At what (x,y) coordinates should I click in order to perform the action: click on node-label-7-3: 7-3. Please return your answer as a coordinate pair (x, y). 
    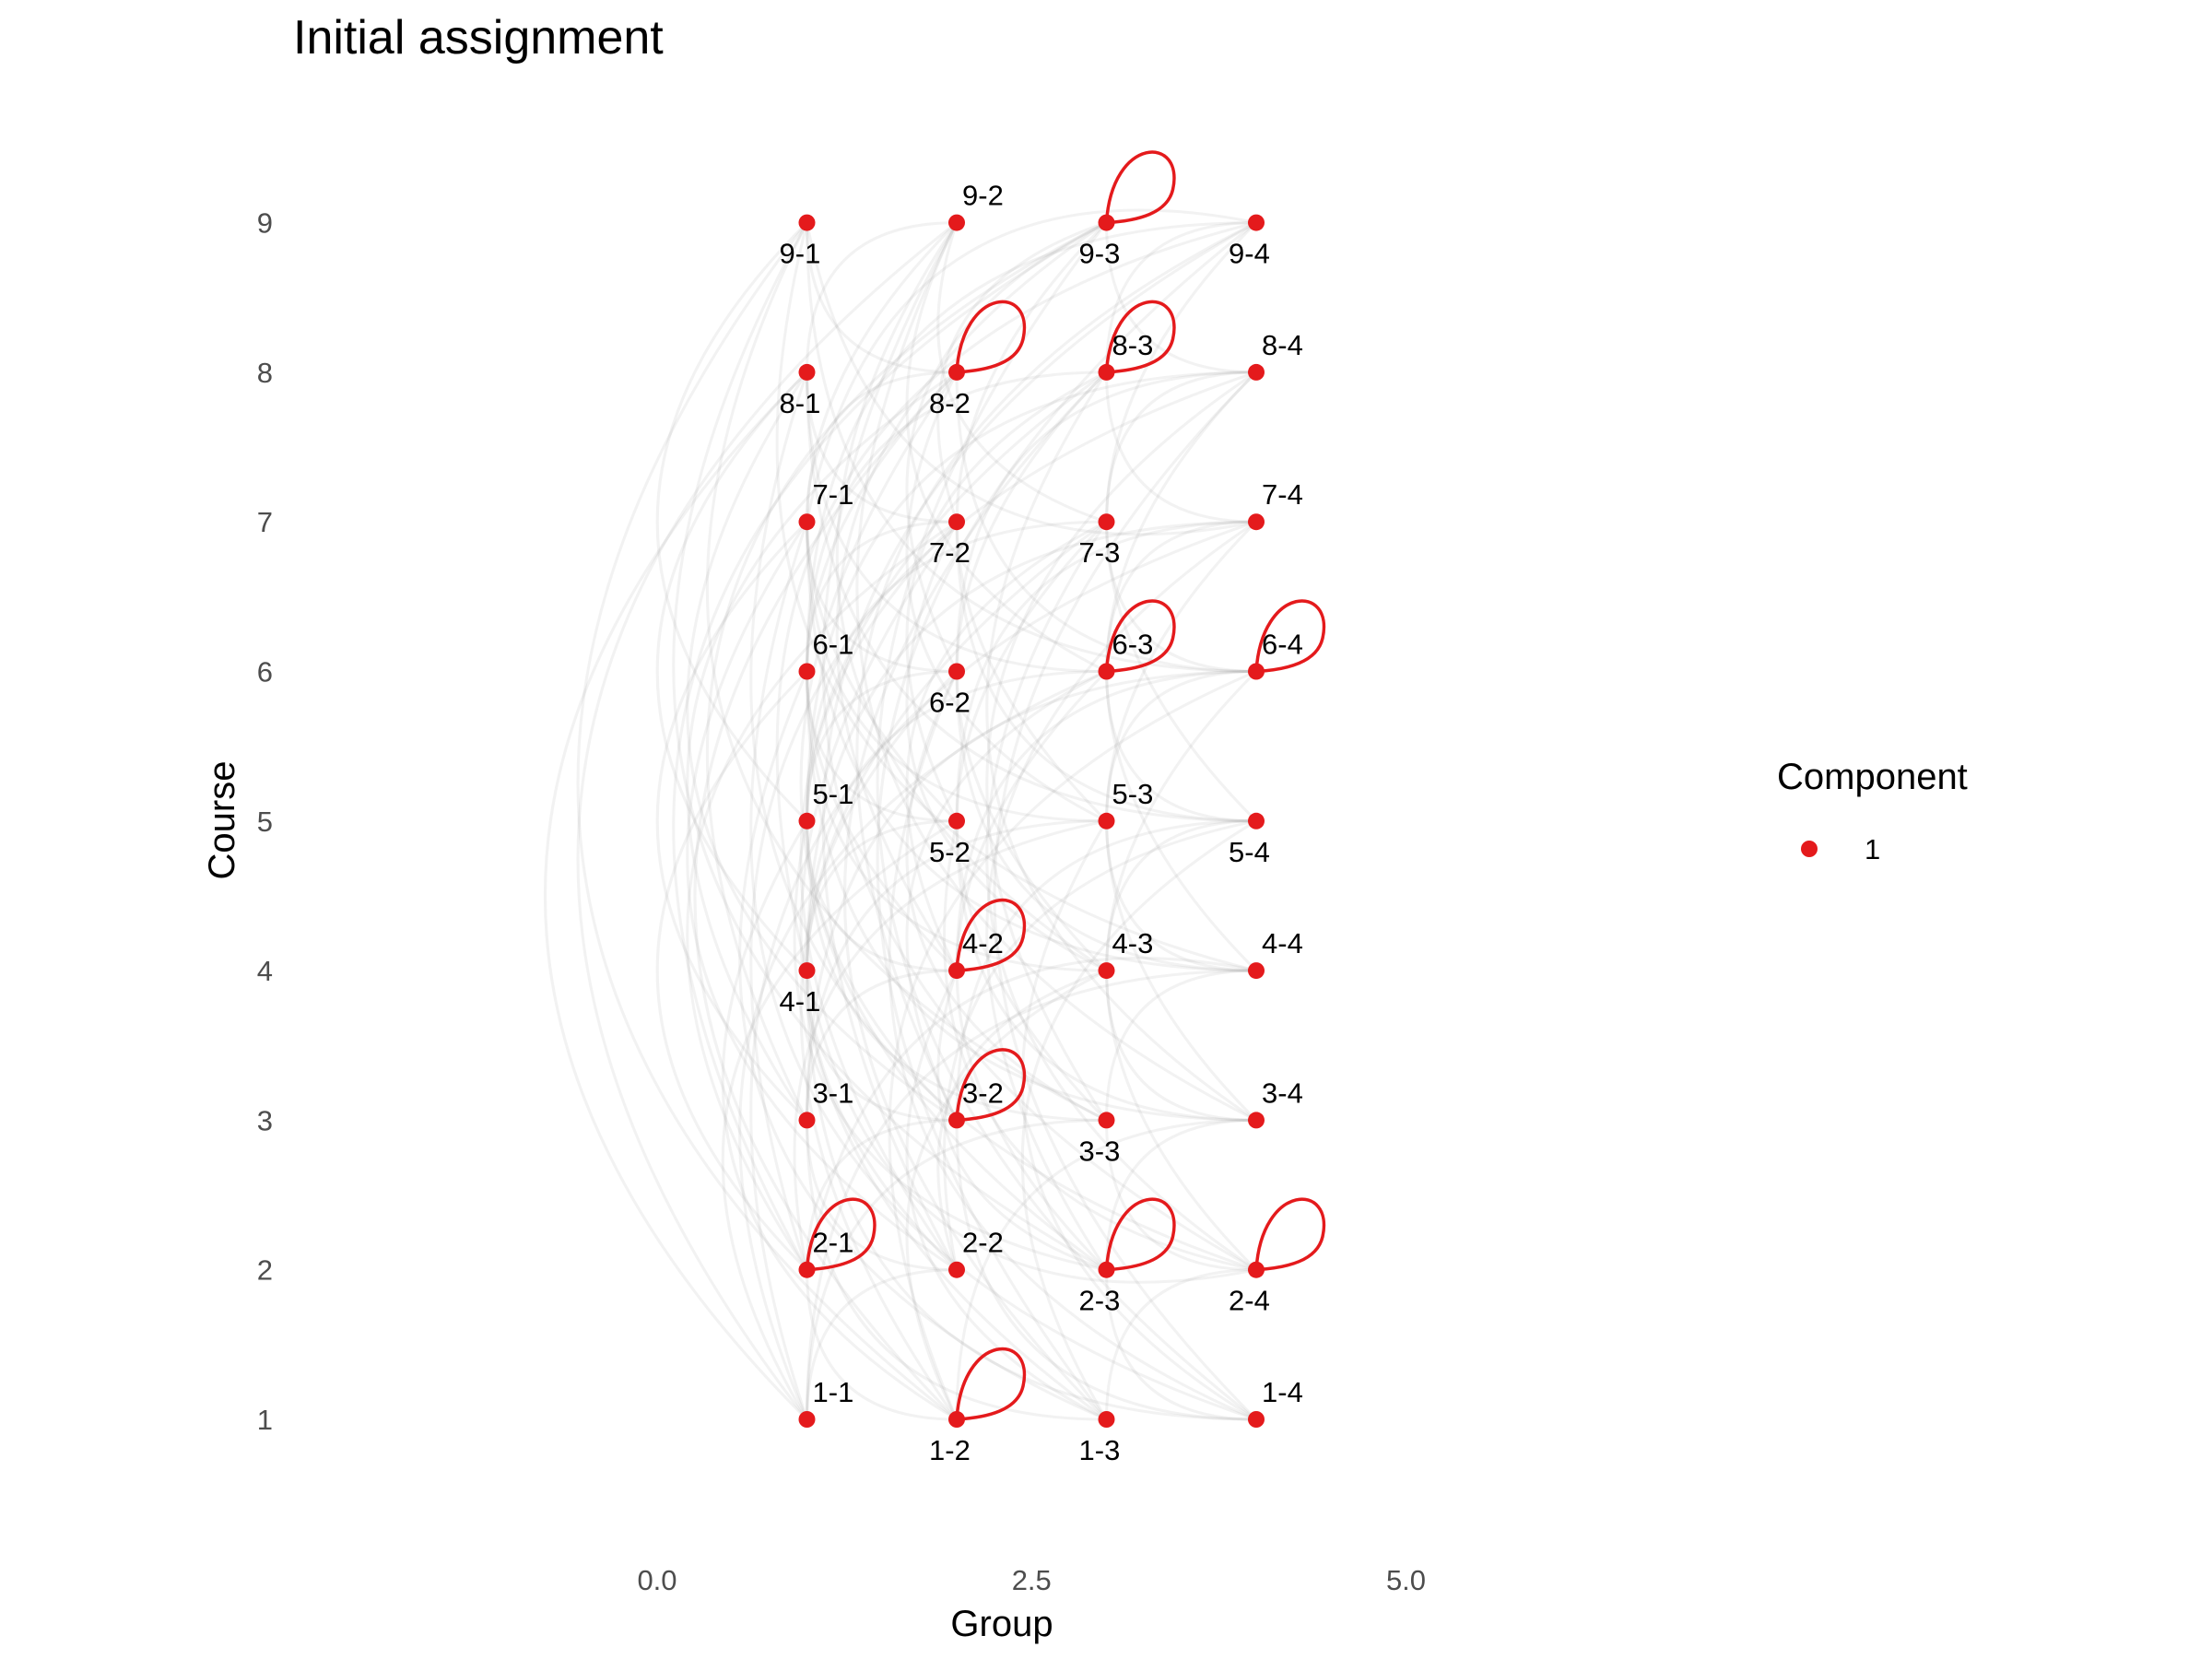
    Looking at the image, I should click on (1100, 552).